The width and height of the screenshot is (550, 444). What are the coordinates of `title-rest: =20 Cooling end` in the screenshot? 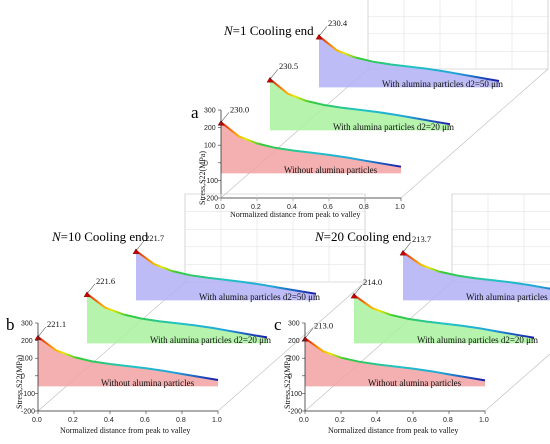 It's located at (368, 236).